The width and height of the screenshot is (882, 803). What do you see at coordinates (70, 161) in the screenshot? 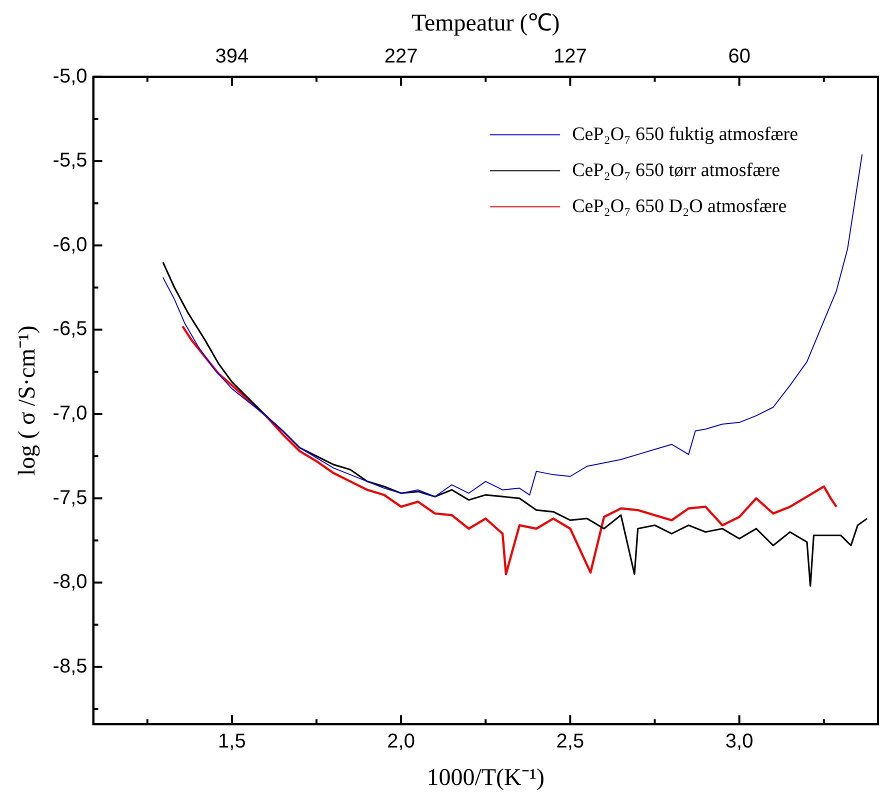
I see `y-tick-label: -5,5` at bounding box center [70, 161].